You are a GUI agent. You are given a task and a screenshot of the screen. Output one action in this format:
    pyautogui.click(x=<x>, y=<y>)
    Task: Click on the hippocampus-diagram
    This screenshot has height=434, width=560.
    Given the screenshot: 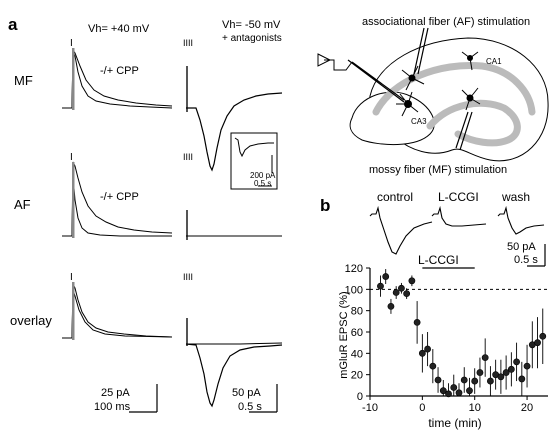 What is the action you would take?
    pyautogui.click(x=433, y=94)
    